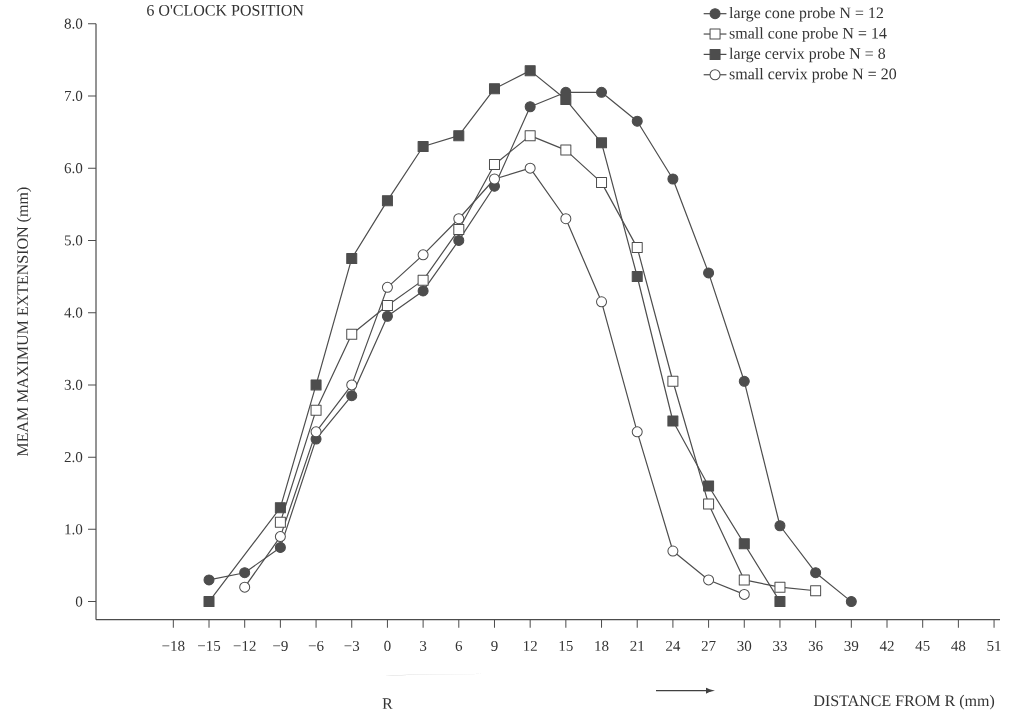  What do you see at coordinates (173, 646) in the screenshot?
I see `x-tick-label: −18` at bounding box center [173, 646].